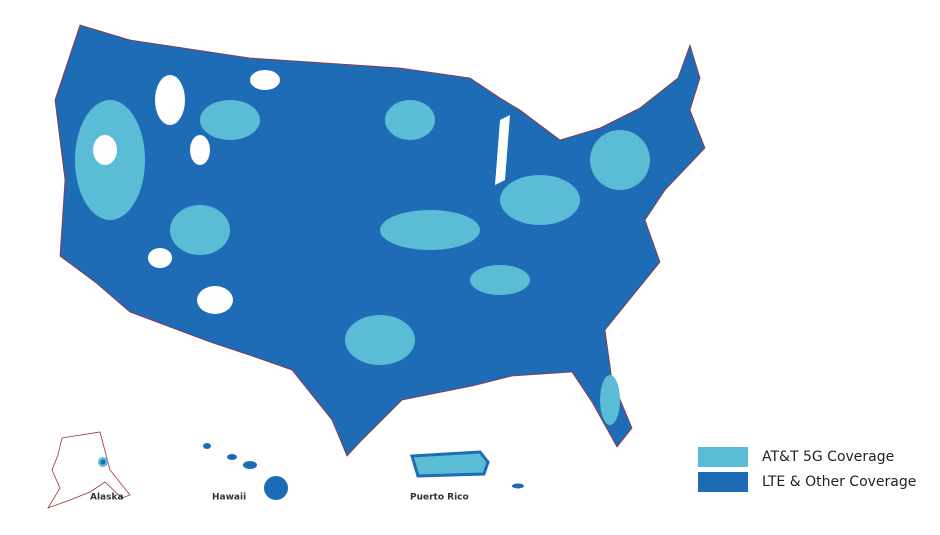 This screenshot has width=940, height=535. What do you see at coordinates (229, 498) in the screenshot?
I see `inset-label: Hawaii` at bounding box center [229, 498].